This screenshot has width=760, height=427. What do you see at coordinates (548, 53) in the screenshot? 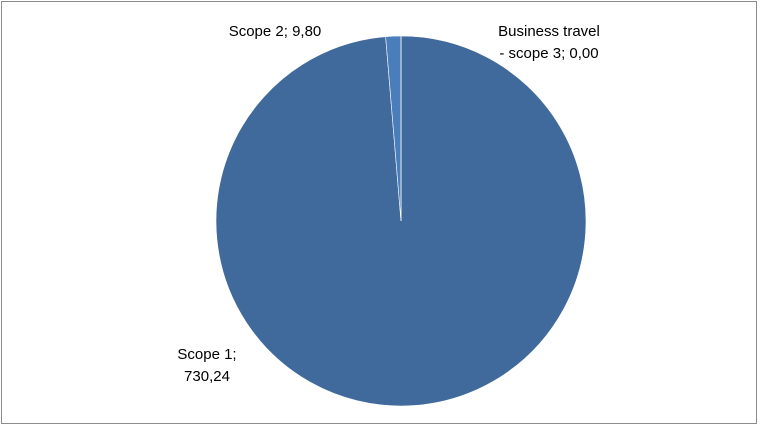
I see `data-label-line: - scope 3; 0,00` at bounding box center [548, 53].